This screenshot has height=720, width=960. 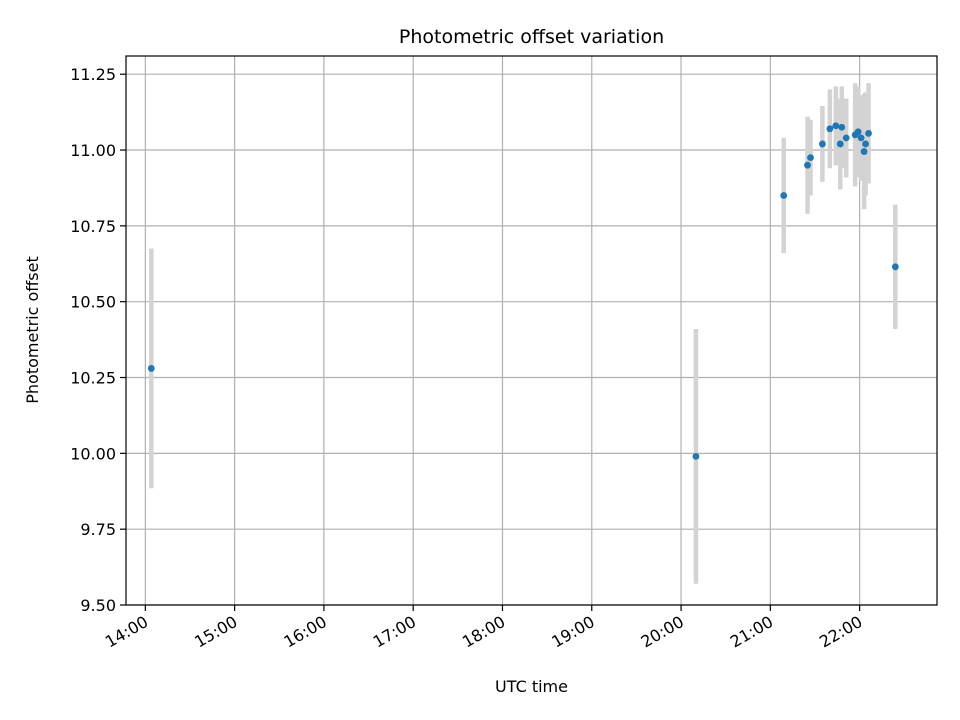 What do you see at coordinates (98, 340) in the screenshot?
I see `y-axis-ticks: 9.50 9.75 10.00 10.25 10.50 10.75 11.00 11.25` at bounding box center [98, 340].